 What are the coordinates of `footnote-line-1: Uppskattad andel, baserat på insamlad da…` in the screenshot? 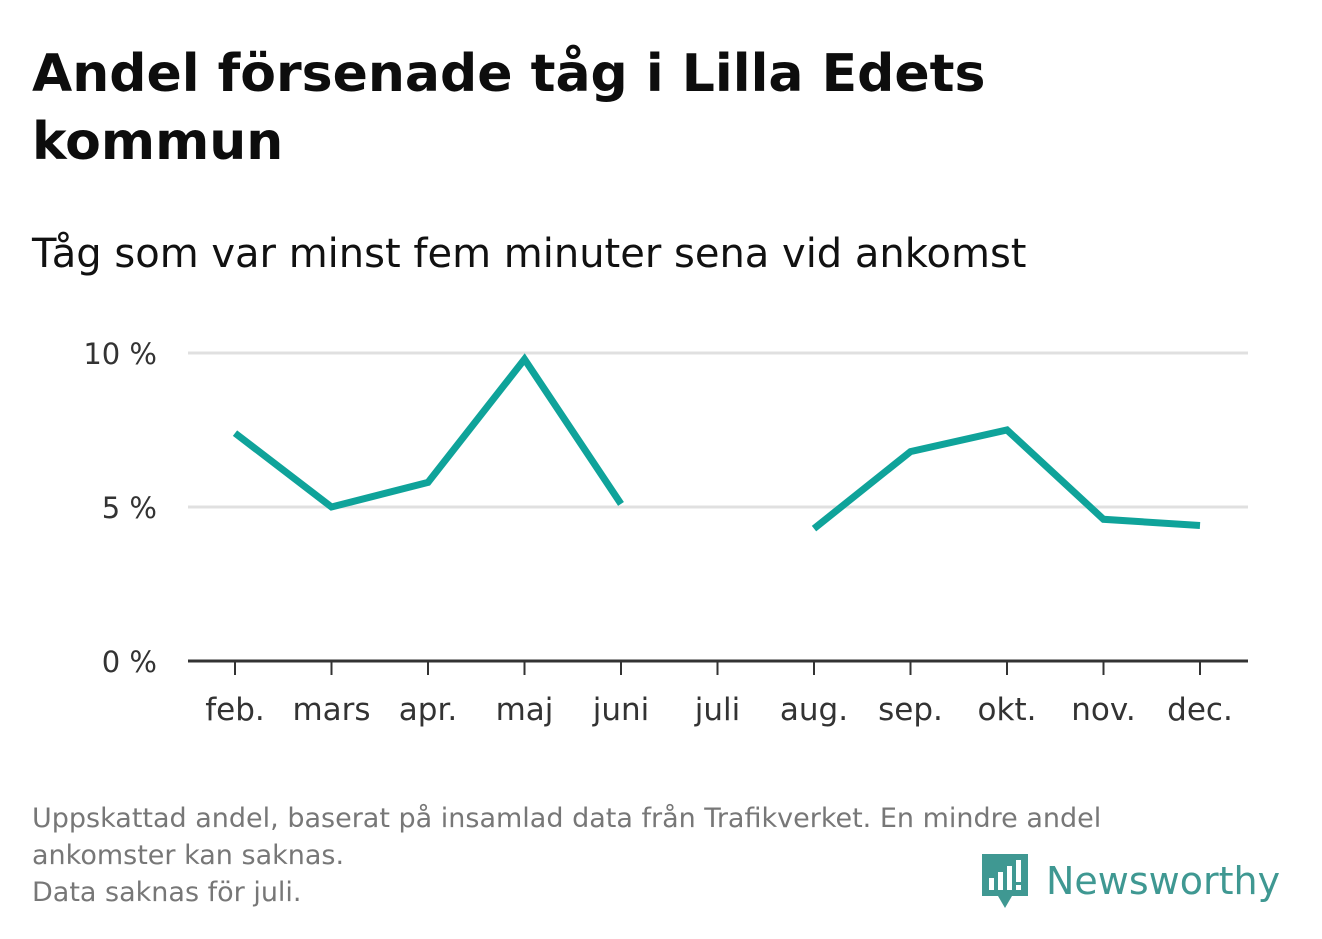 It's located at (567, 818).